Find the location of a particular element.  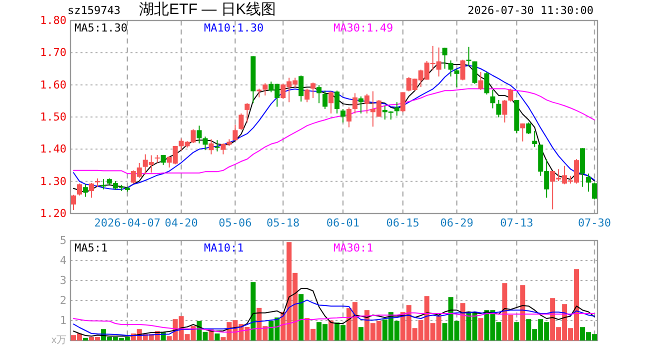

text: MA10:1 is located at coordinates (224, 248).